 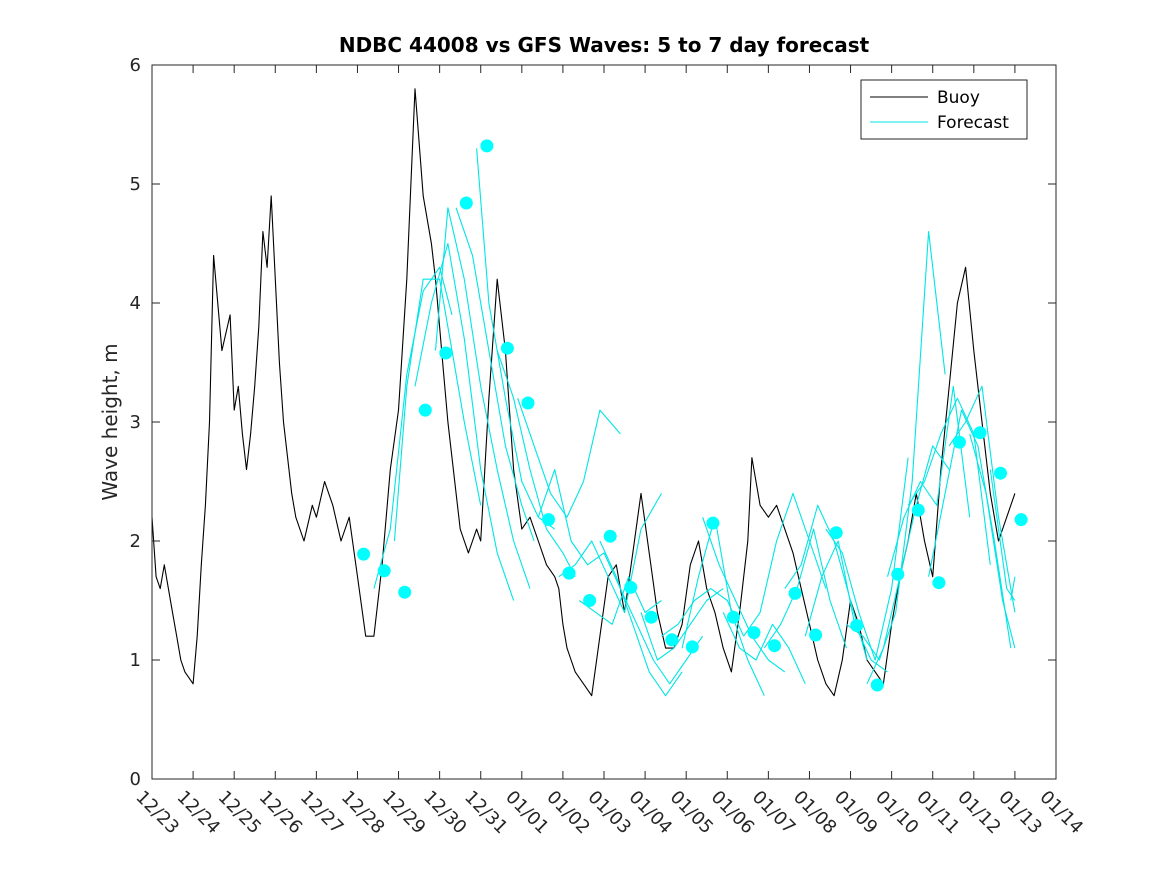 What do you see at coordinates (135, 65) in the screenshot?
I see `y-tick-label-6: 6` at bounding box center [135, 65].